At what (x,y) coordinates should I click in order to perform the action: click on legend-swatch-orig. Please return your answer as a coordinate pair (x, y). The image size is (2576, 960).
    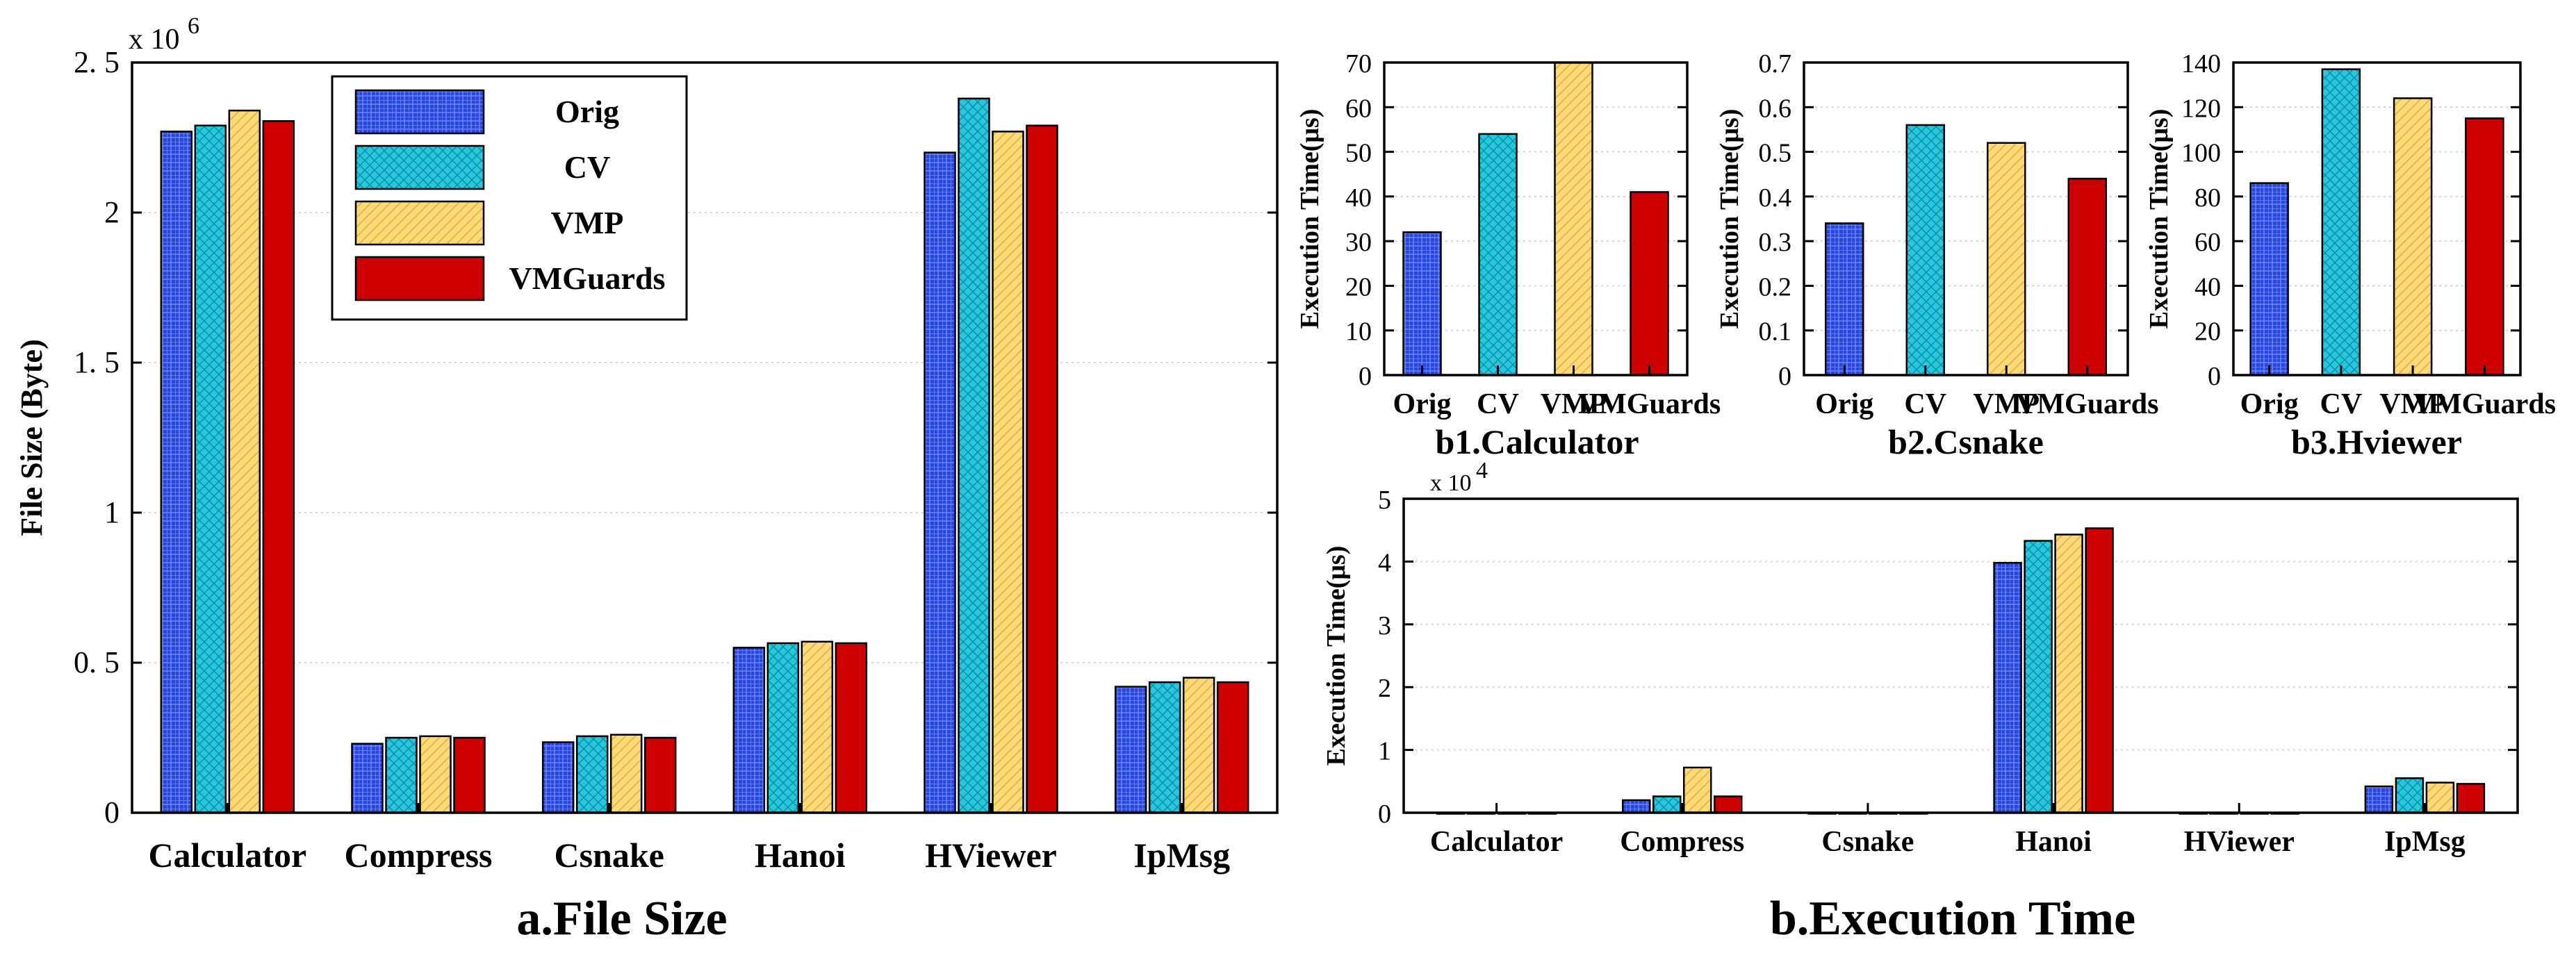
    Looking at the image, I should click on (419, 112).